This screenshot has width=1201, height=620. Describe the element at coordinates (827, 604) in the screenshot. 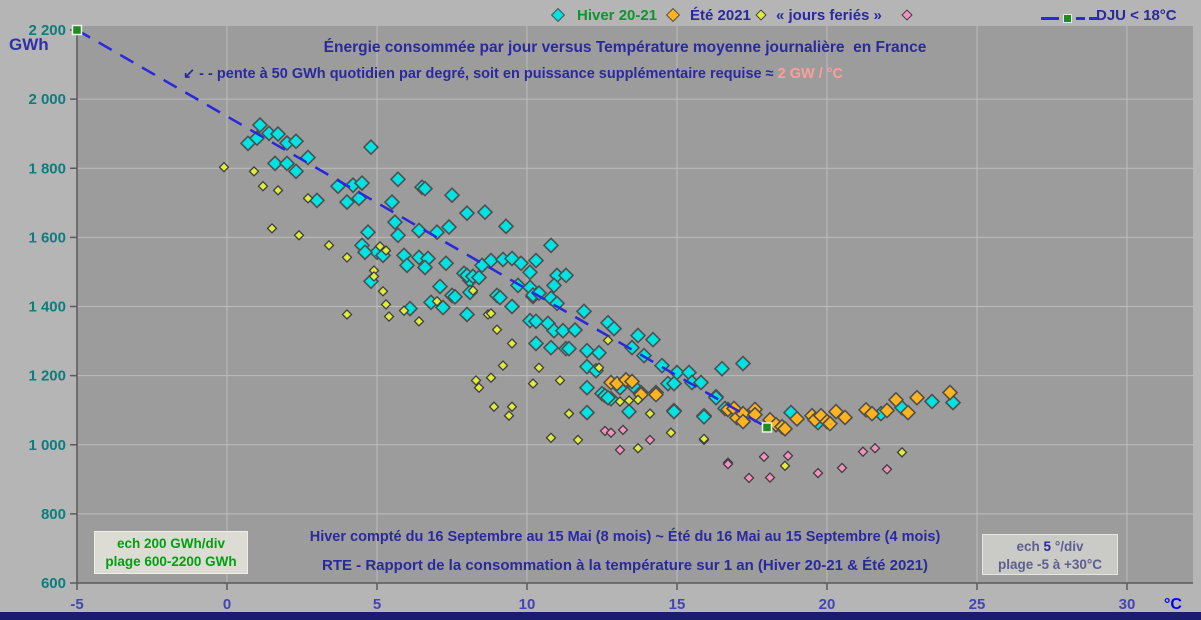

I see `x-tick-label: 20` at that location.